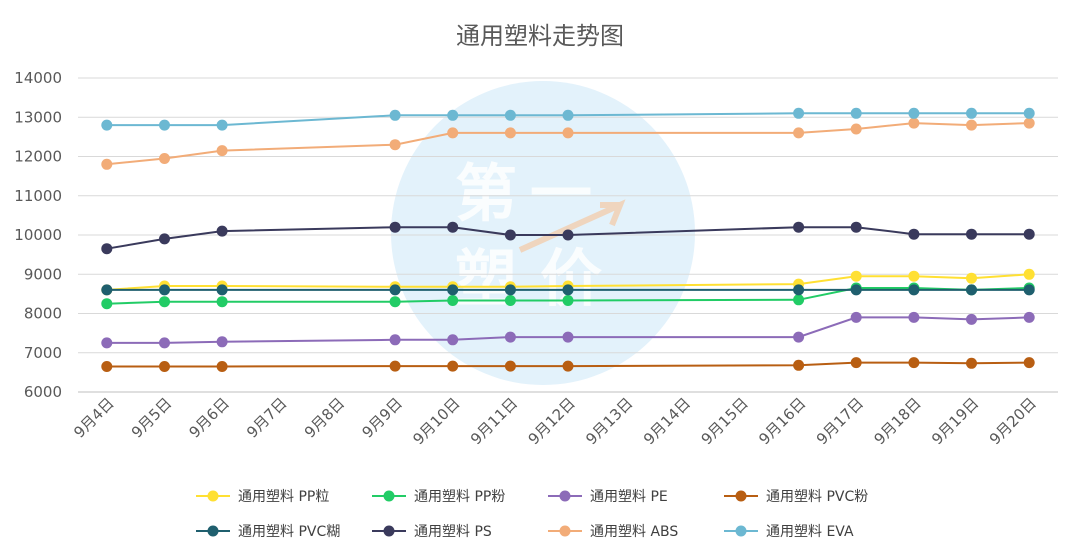 The width and height of the screenshot is (1080, 559). I want to click on y-tick-label: 11000, so click(38, 196).